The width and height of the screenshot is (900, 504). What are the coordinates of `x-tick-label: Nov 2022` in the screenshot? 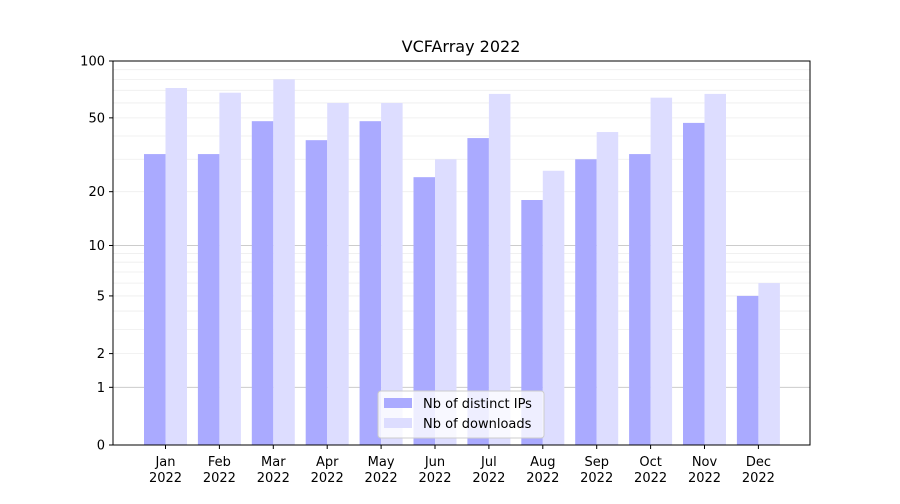 It's located at (704, 470).